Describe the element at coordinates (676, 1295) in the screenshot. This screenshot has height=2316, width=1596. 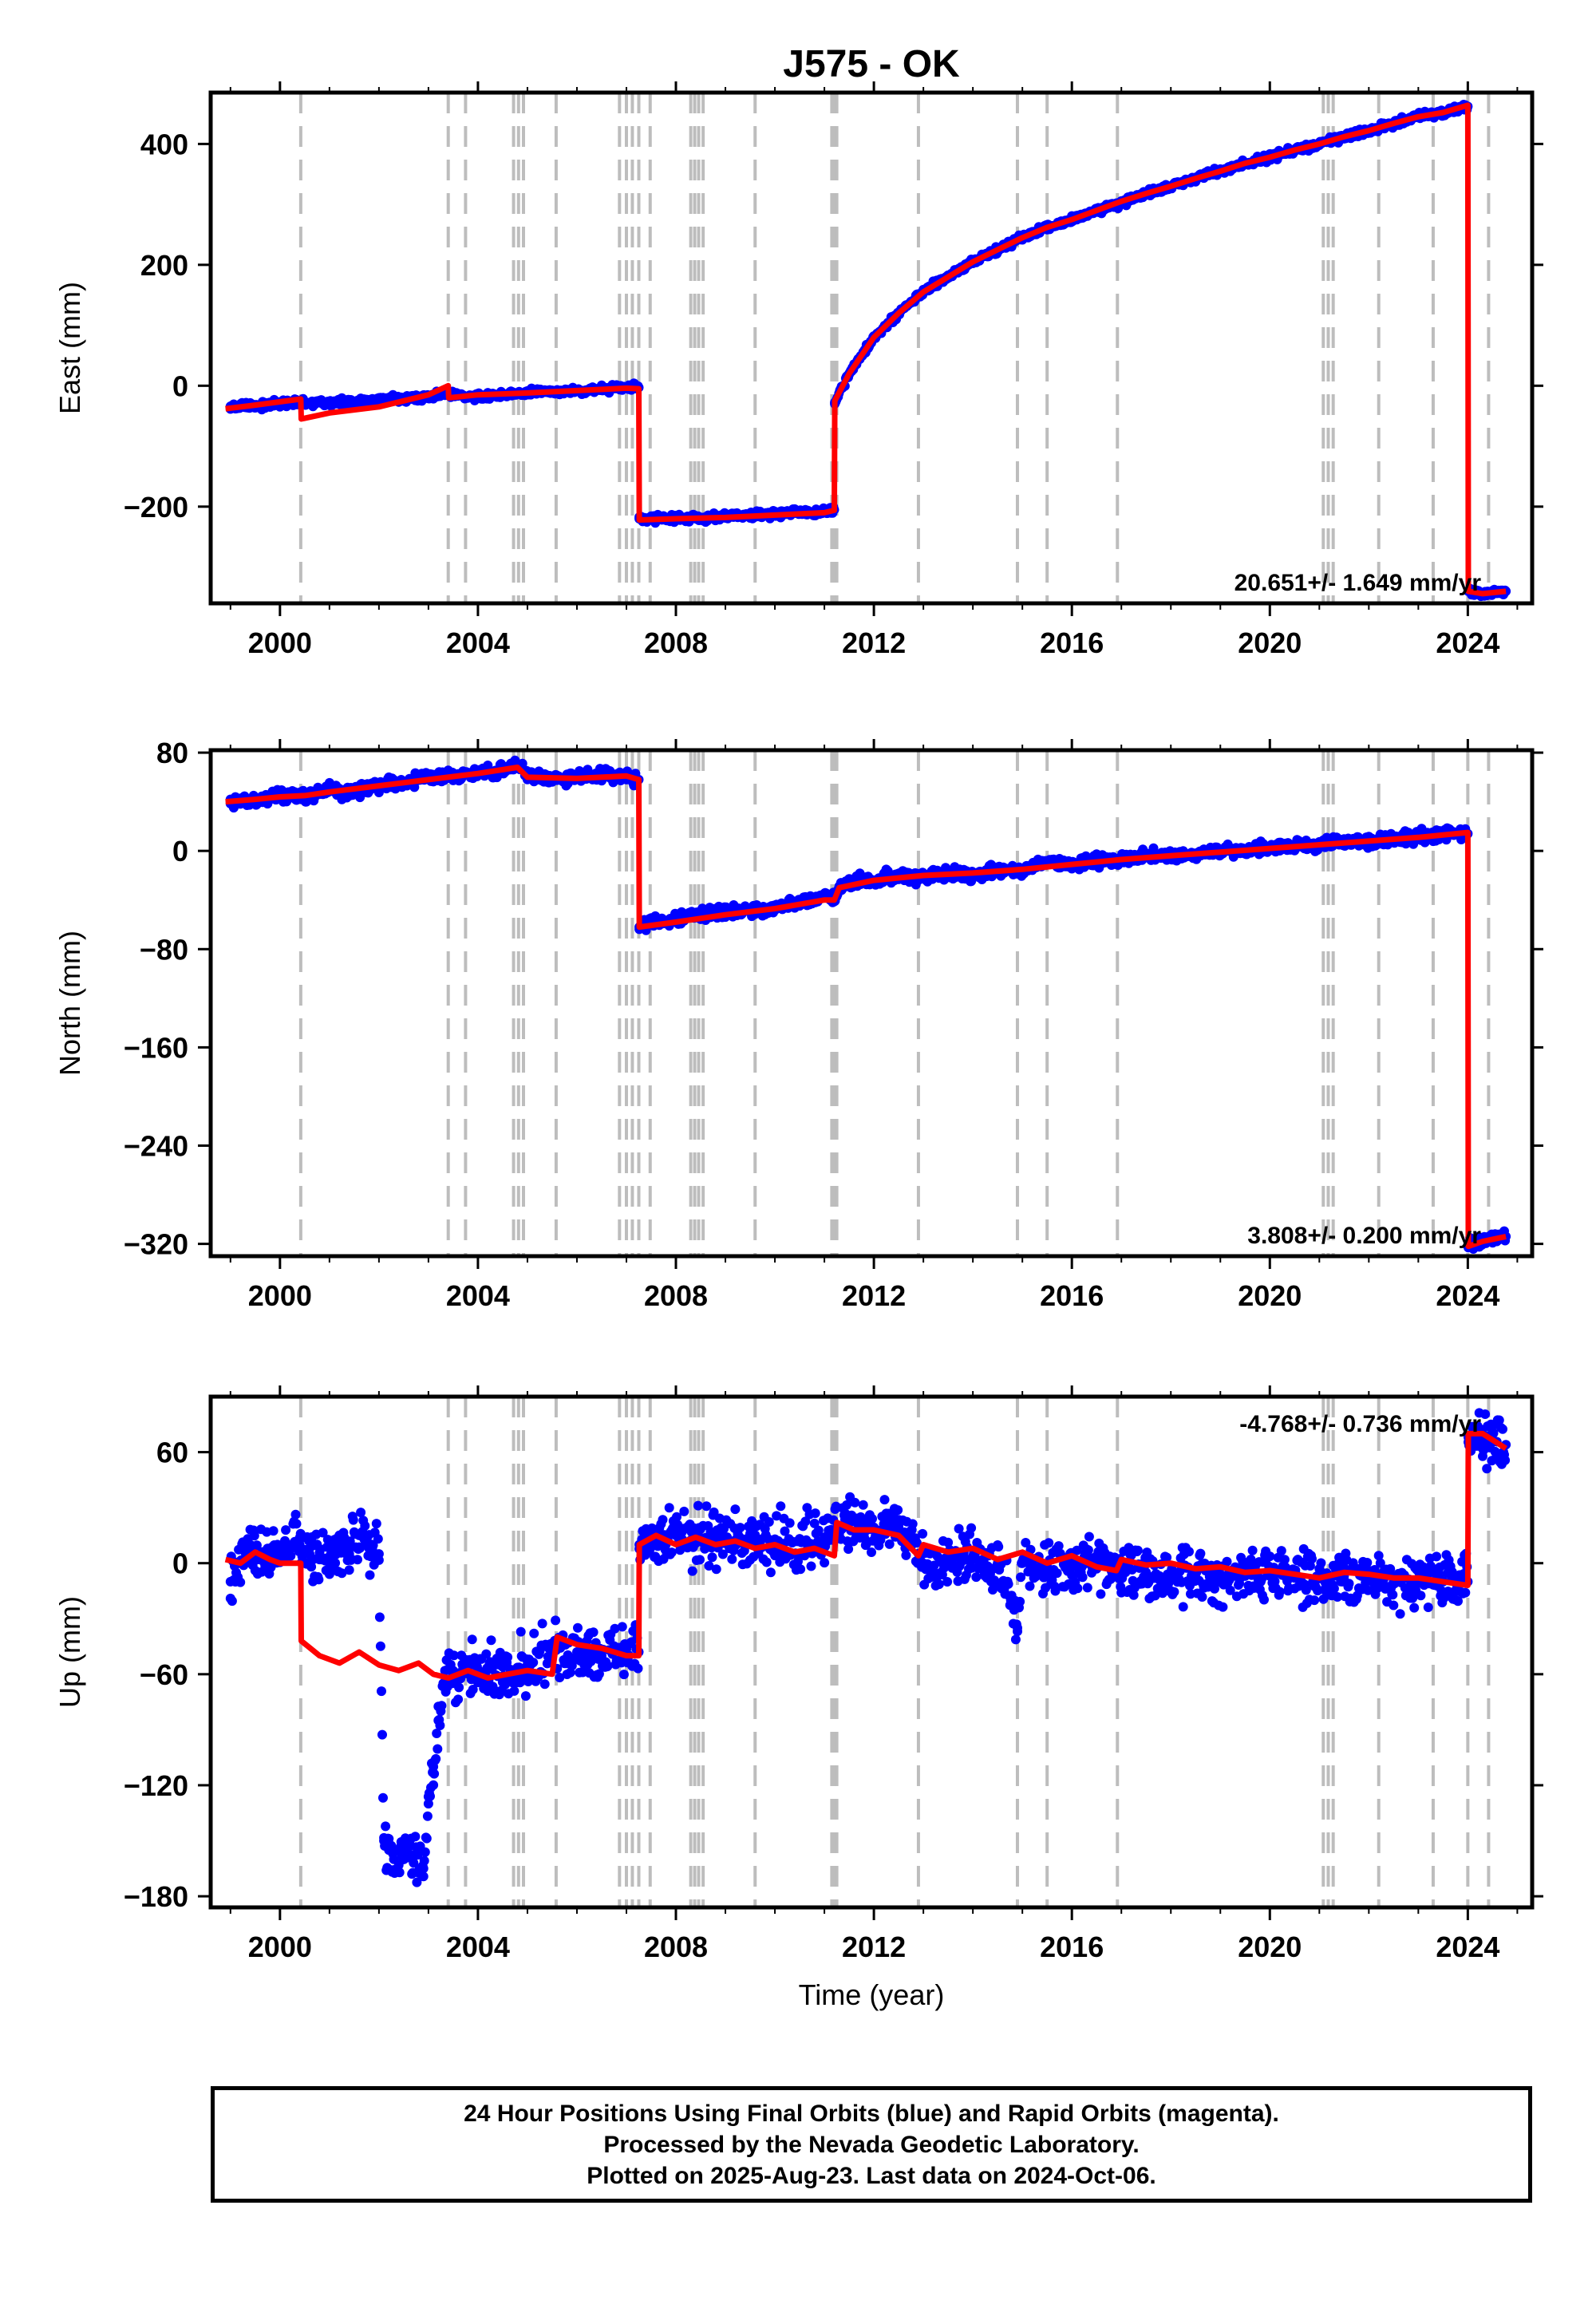
I see `north-x-tick-label: 2008` at that location.